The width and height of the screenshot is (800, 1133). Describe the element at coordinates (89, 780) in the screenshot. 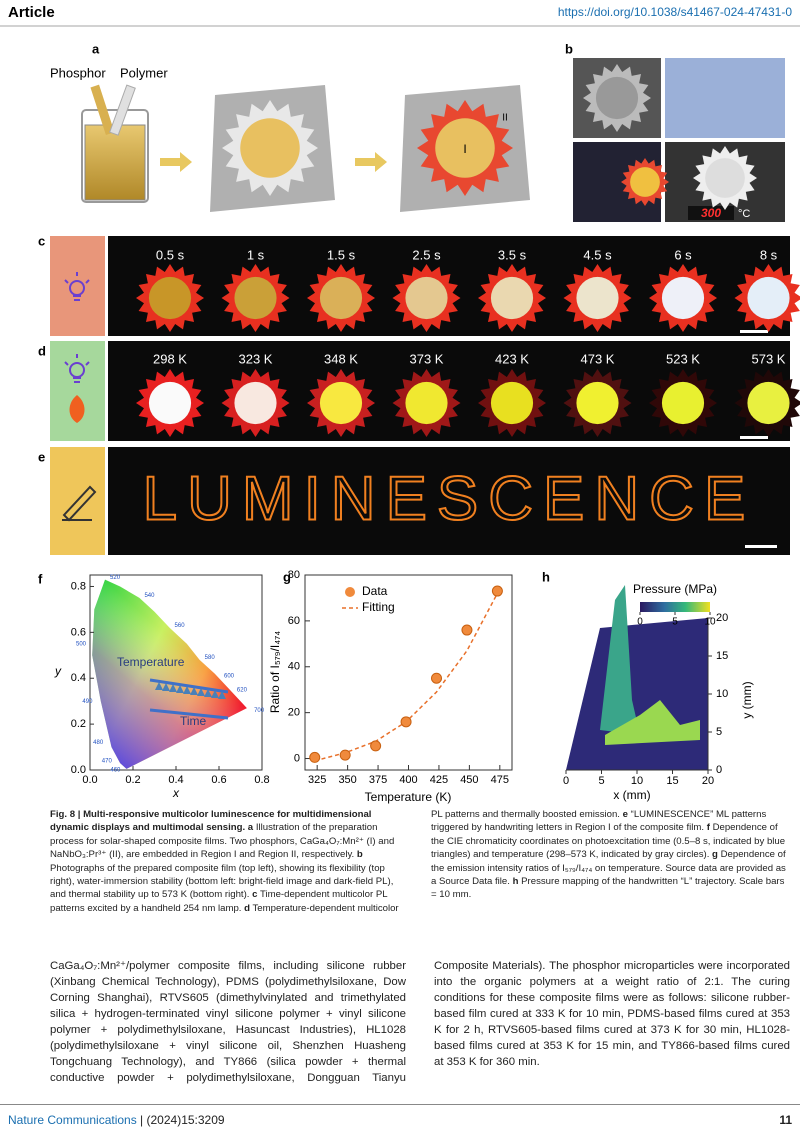

I see `x-tick-label: 0.0` at that location.